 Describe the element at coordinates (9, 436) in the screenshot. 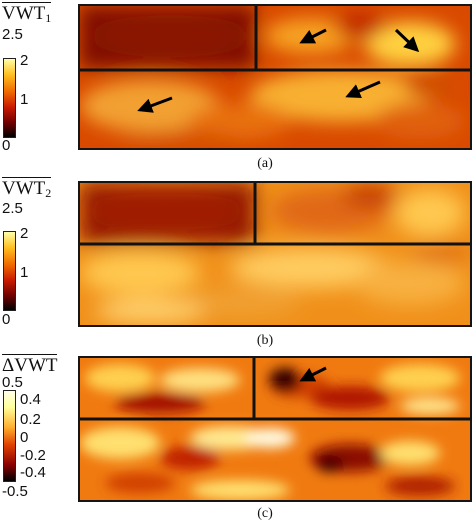

I see `colorbar-c` at that location.